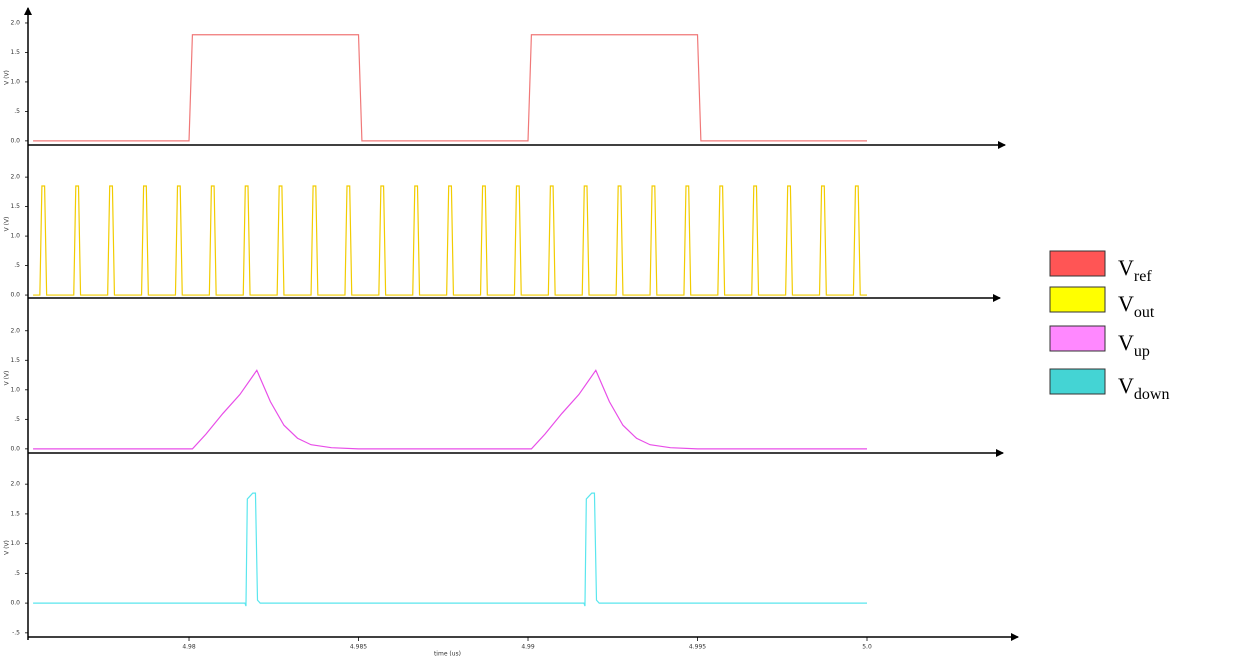 The height and width of the screenshot is (657, 1253). I want to click on x-axis-label: time (us), so click(447, 654).